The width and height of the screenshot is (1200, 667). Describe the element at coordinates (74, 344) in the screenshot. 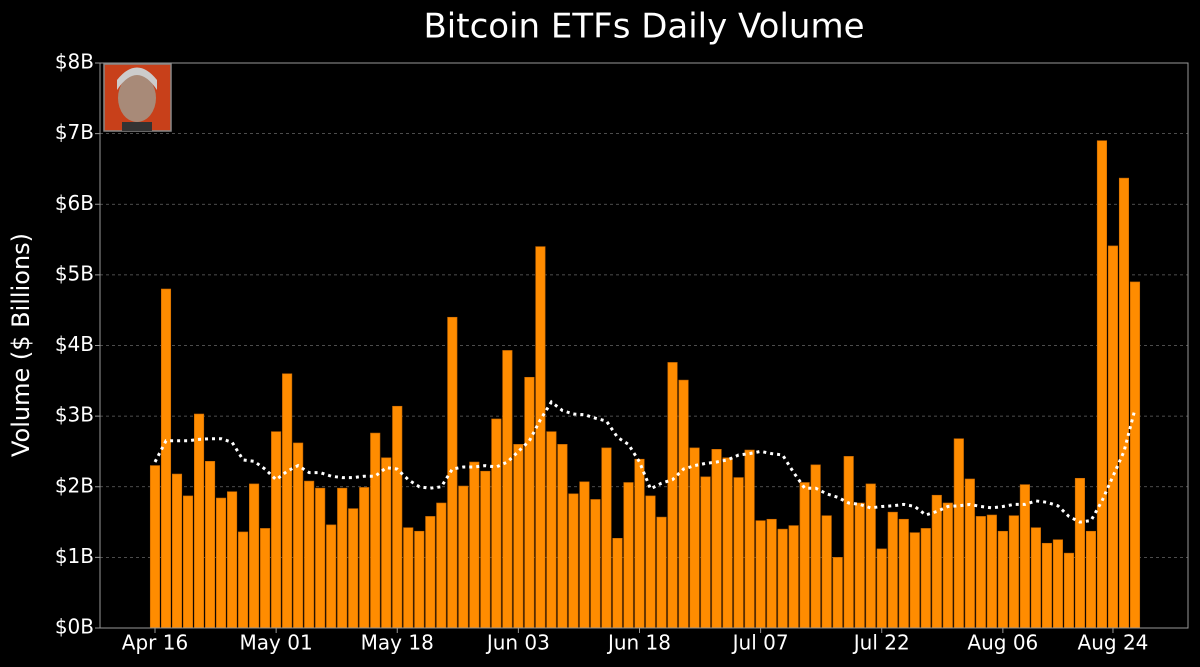

I see `y-tick-label: $4B` at that location.